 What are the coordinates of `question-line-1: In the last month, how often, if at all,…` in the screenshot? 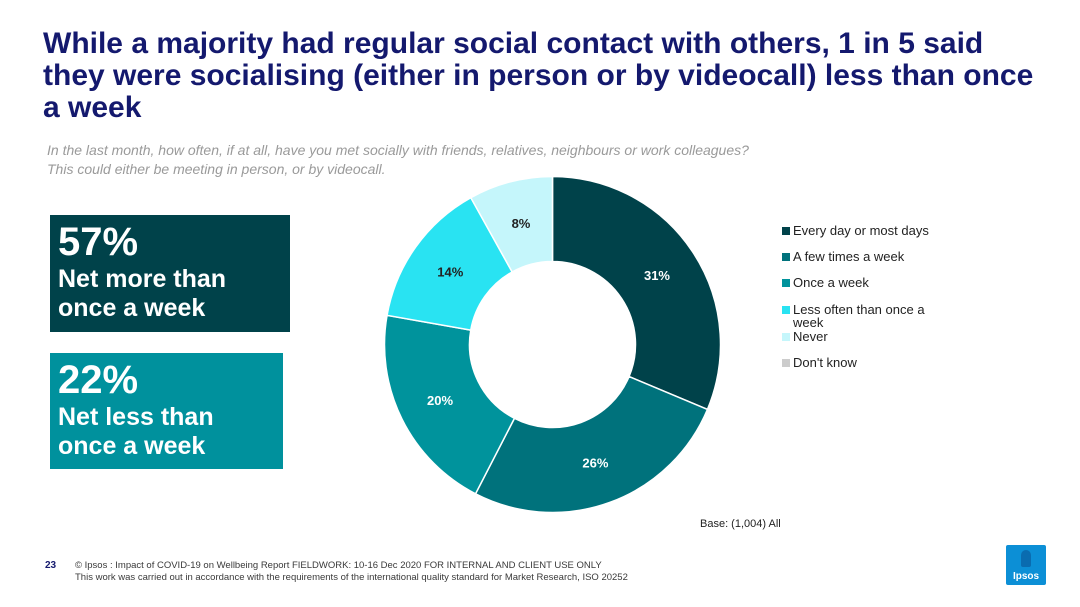 It's located at (398, 150).